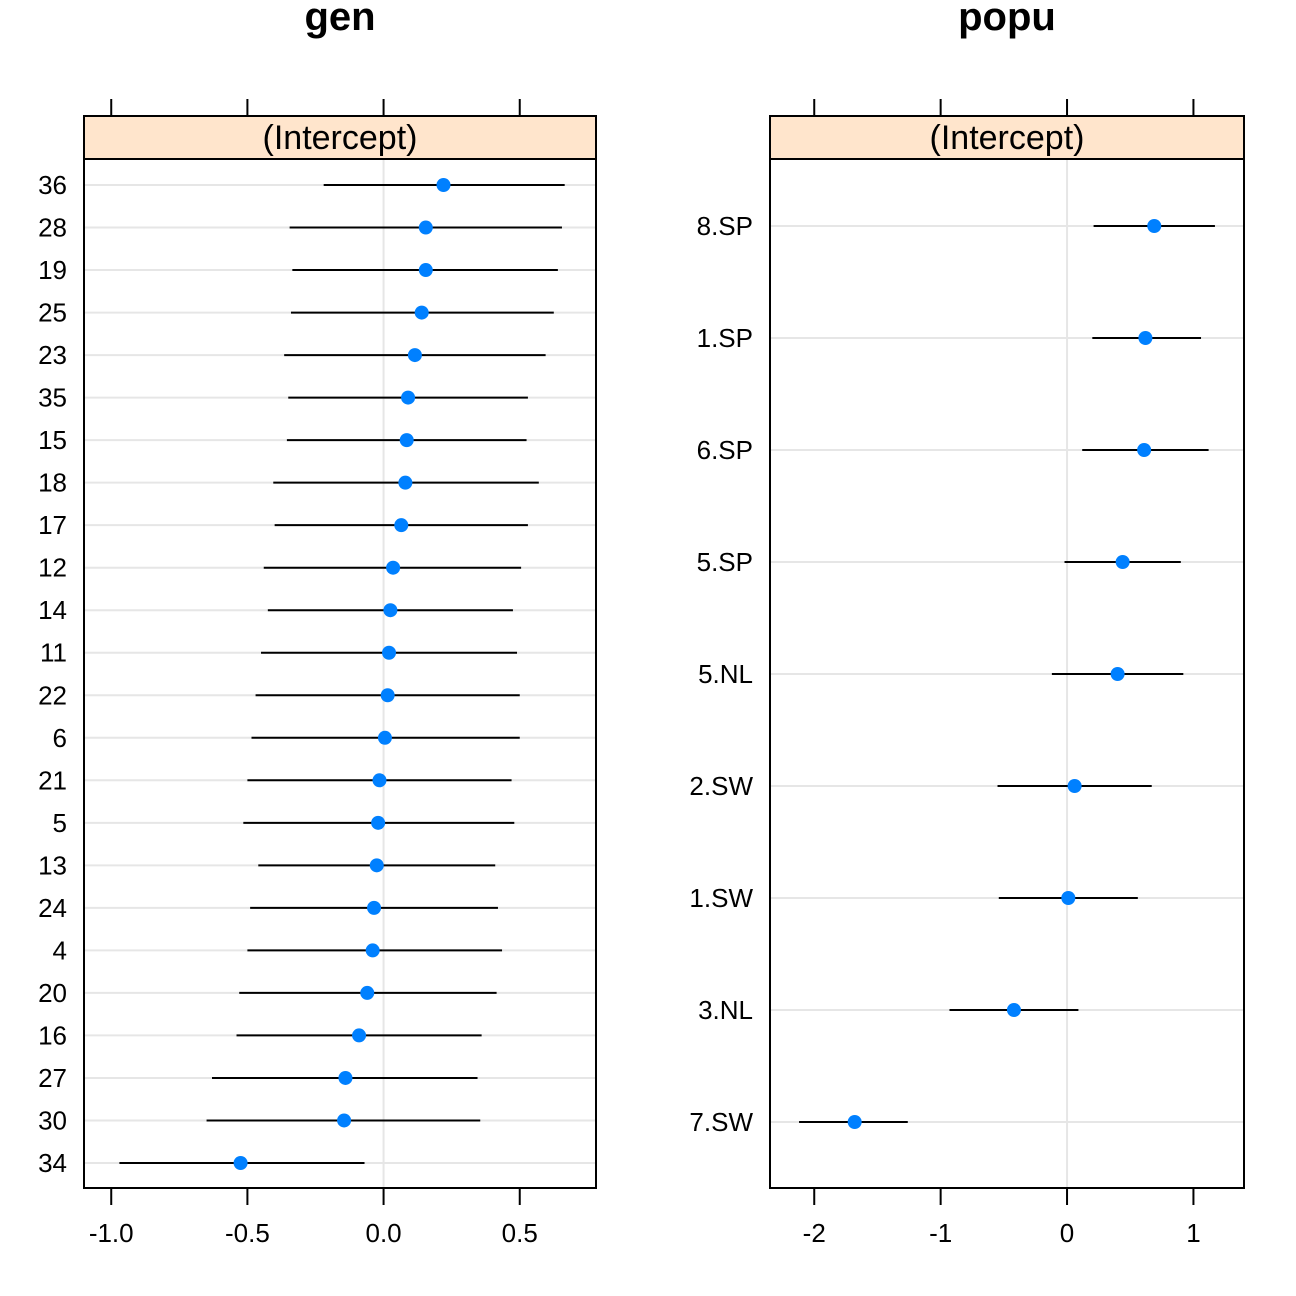 This screenshot has width=1296, height=1296. What do you see at coordinates (725, 226) in the screenshot?
I see `category-label: 8.SP` at bounding box center [725, 226].